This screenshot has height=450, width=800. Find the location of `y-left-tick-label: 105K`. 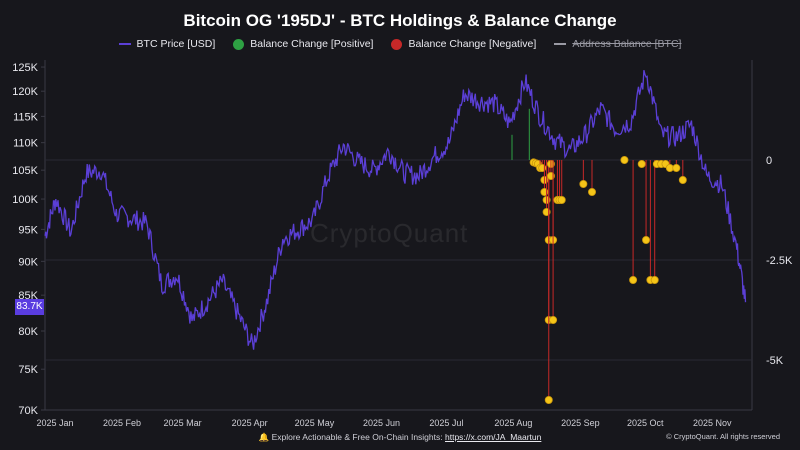

y-left-tick-label: 105K is located at coordinates (25, 171).